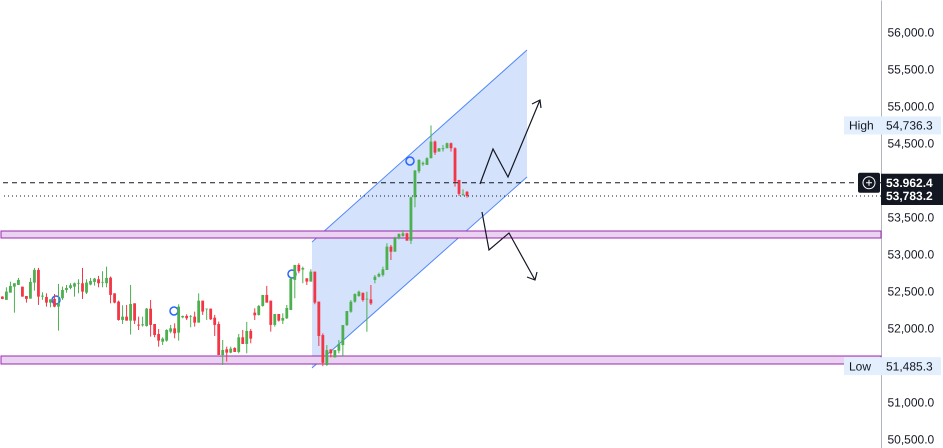  Describe the element at coordinates (910, 196) in the screenshot. I see `ref-line-label: 53,783.2` at that location.